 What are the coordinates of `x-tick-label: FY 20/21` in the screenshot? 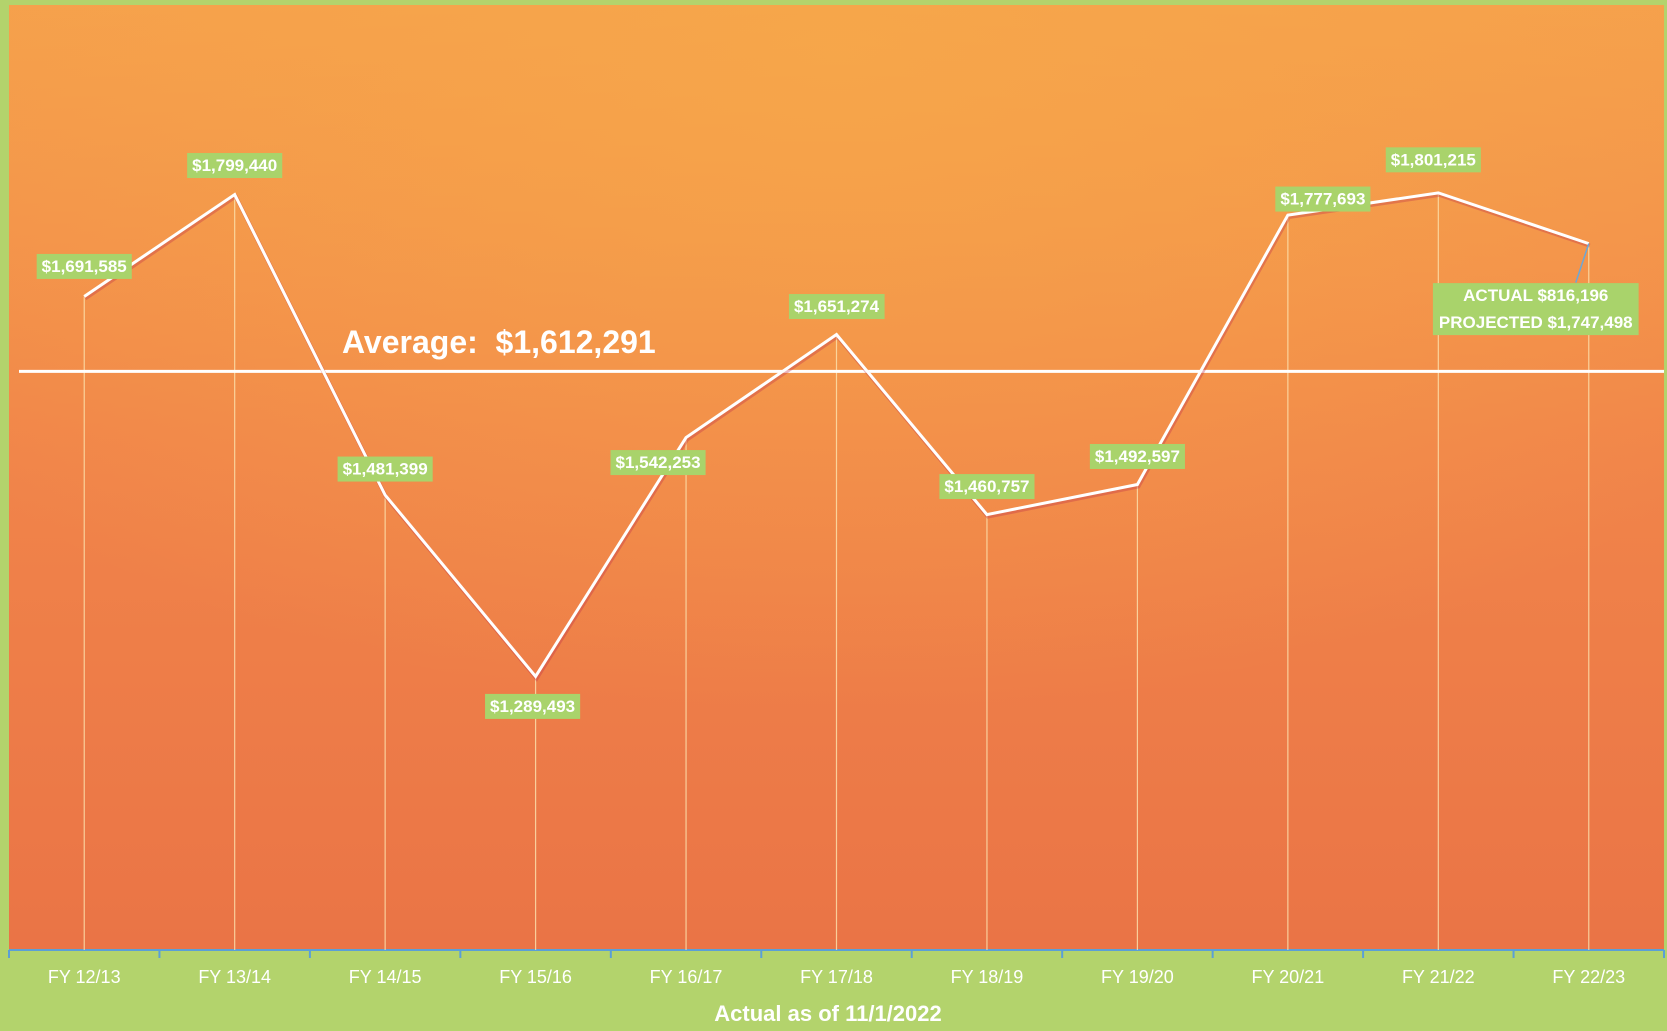 It's located at (1287, 977).